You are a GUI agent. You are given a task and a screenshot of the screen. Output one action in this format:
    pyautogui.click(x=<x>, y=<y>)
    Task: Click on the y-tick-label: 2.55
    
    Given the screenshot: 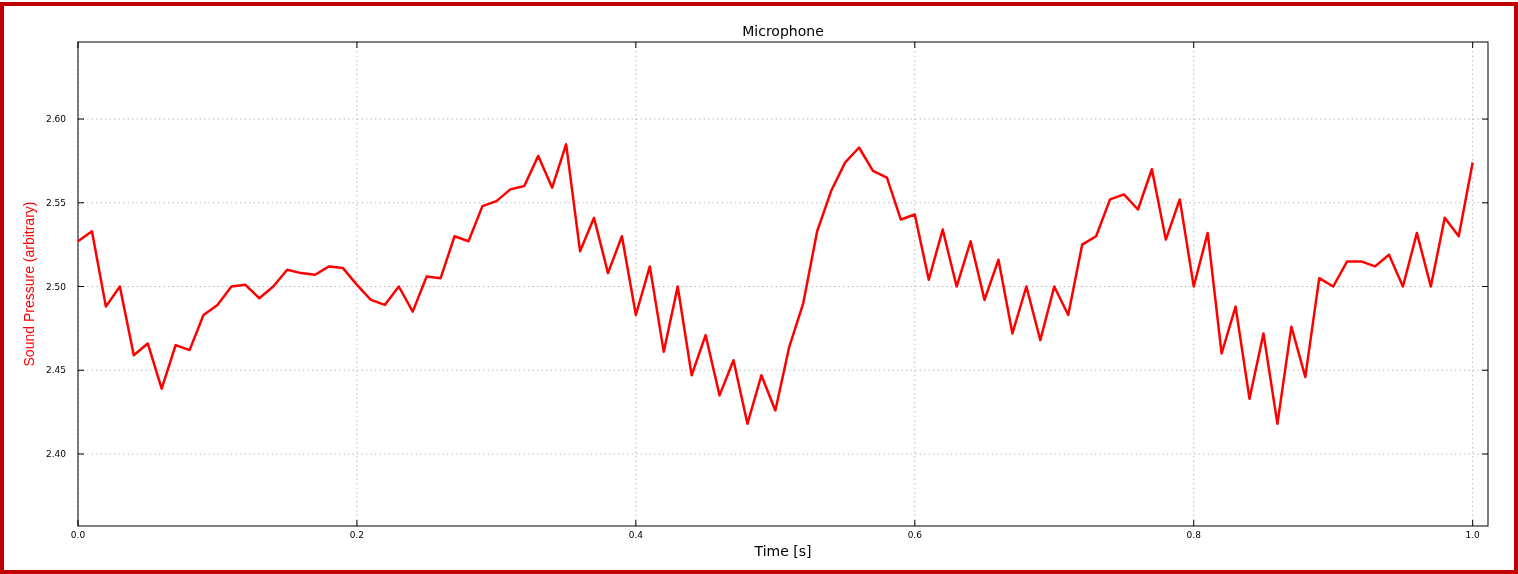 What is the action you would take?
    pyautogui.click(x=55, y=202)
    